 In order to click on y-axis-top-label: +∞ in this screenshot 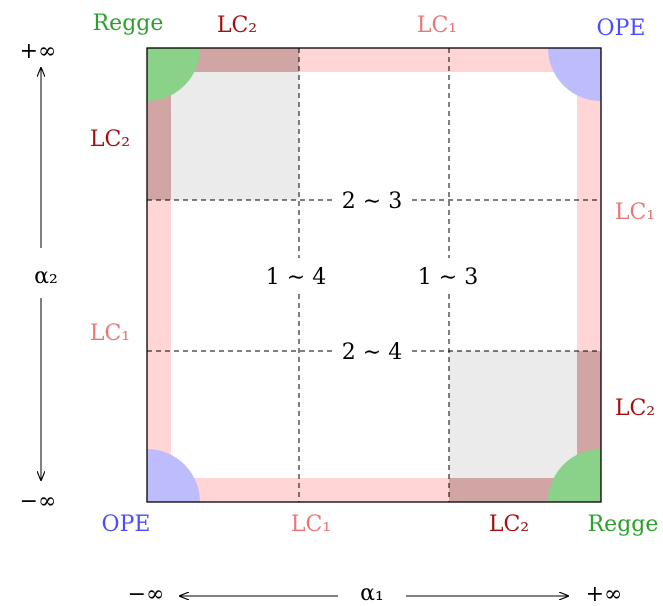, I will do `click(38, 51)`.